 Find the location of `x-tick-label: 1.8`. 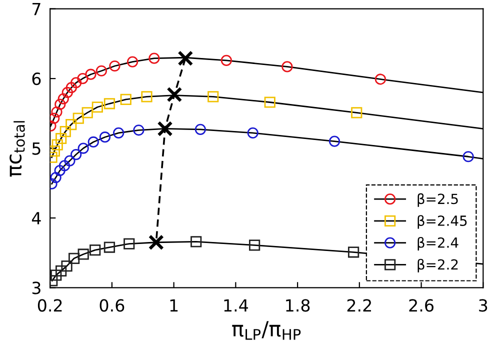

x-tick-label: 1.8 is located at coordinates (298, 305).